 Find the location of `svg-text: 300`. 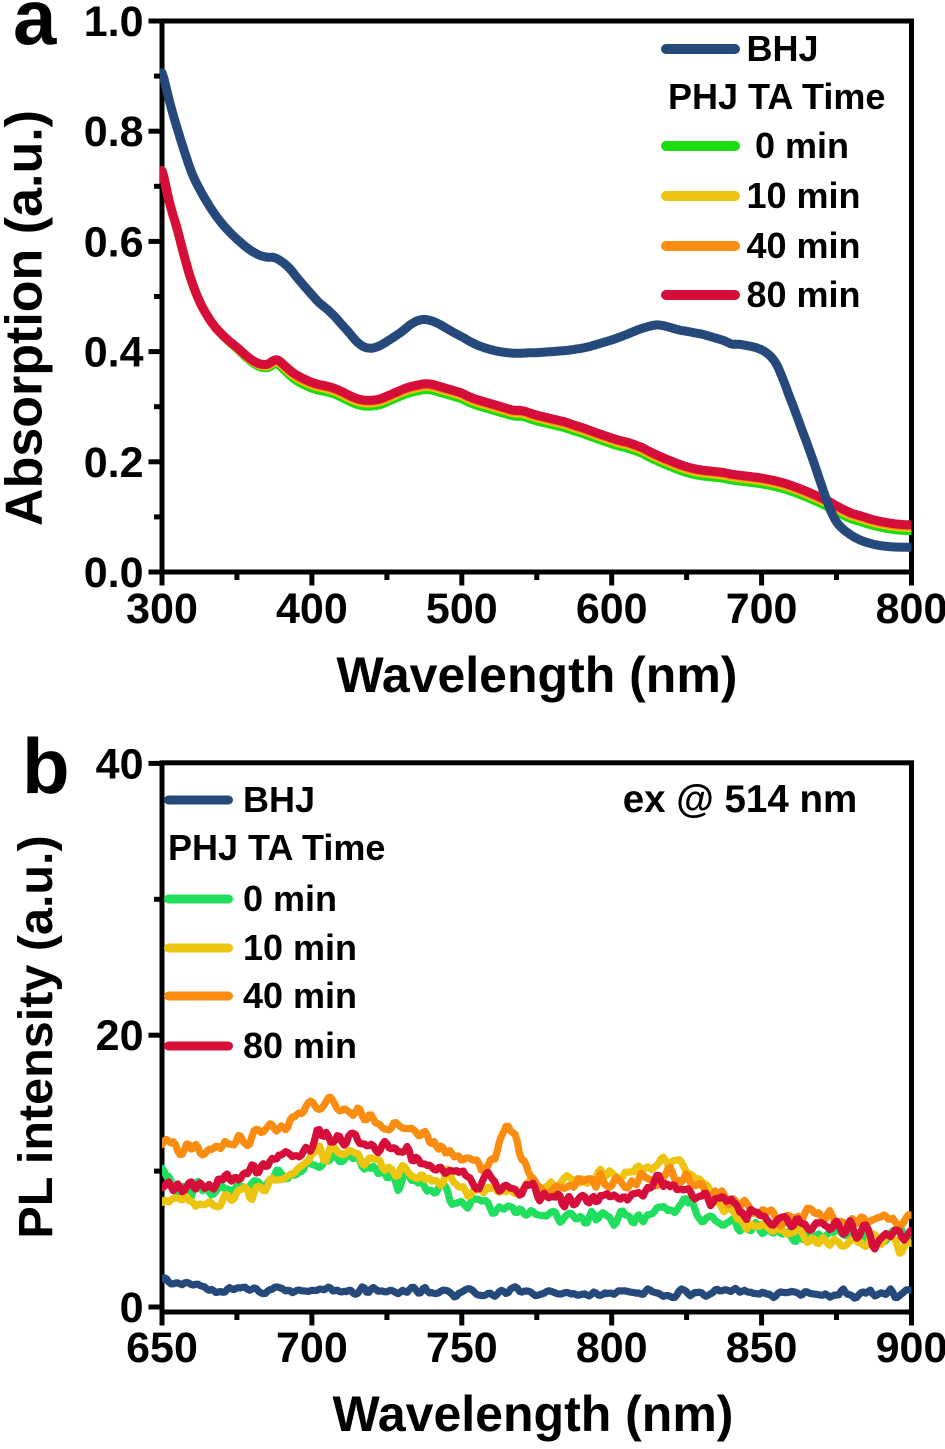

svg-text: 300 is located at coordinates (162, 609).